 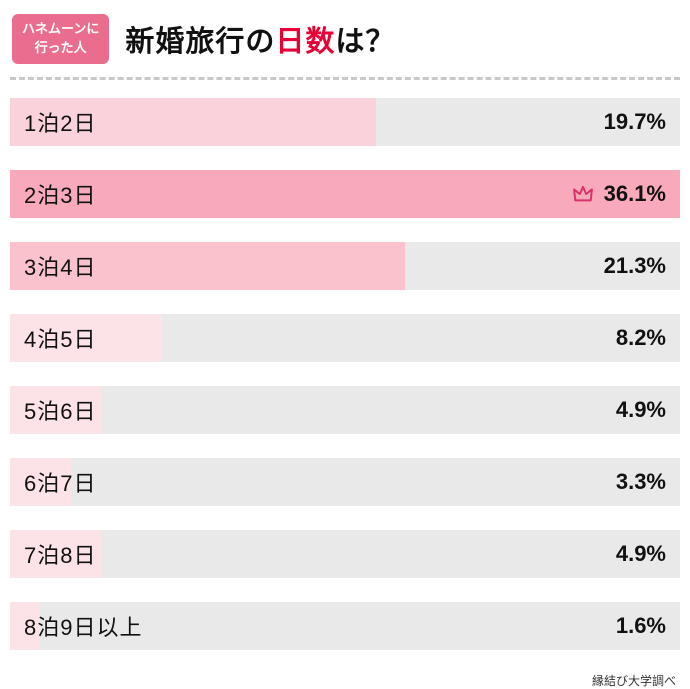 What do you see at coordinates (345, 337) in the screenshot?
I see `bar-row-4nights5days: 4泊5日 8.2%` at bounding box center [345, 337].